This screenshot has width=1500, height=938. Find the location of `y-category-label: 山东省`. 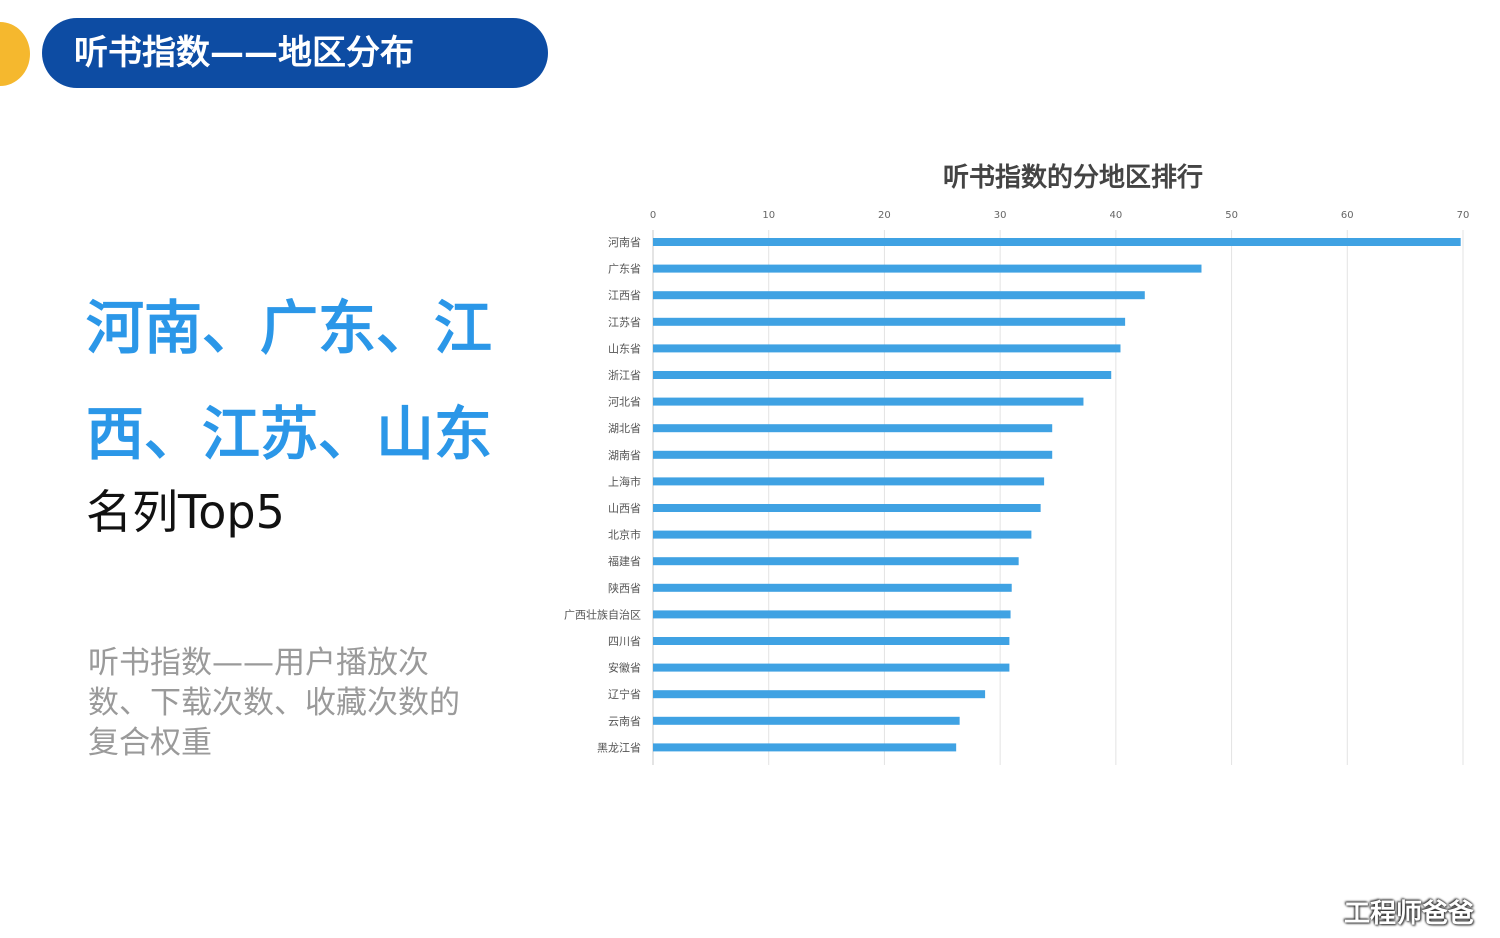

y-category-label: 山东省 is located at coordinates (624, 348).